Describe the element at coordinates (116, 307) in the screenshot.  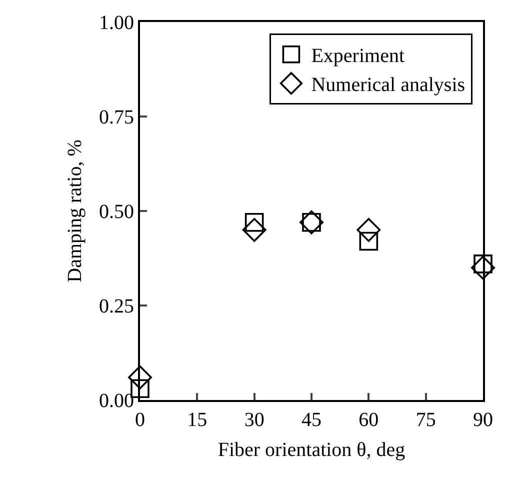
I see `y-tick-label: 0.25` at that location.